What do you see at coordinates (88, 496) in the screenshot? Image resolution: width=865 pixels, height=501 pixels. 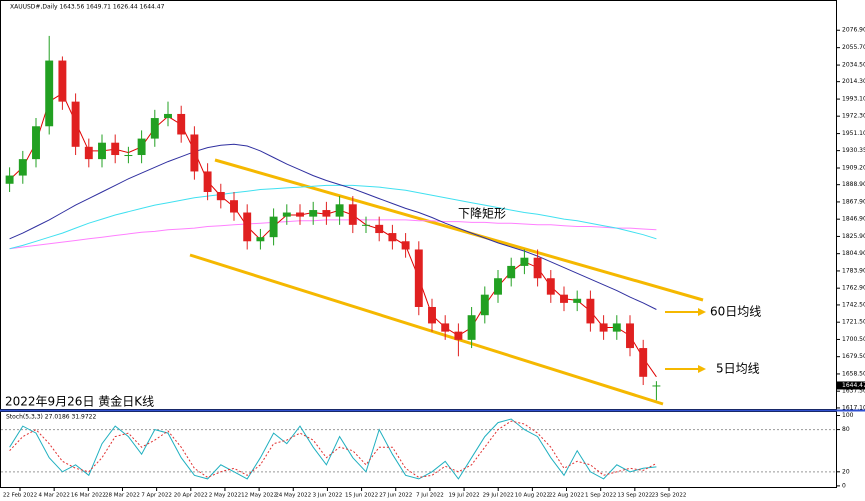 I see `x-tick-label: 16 Mar 2022` at bounding box center [88, 496].